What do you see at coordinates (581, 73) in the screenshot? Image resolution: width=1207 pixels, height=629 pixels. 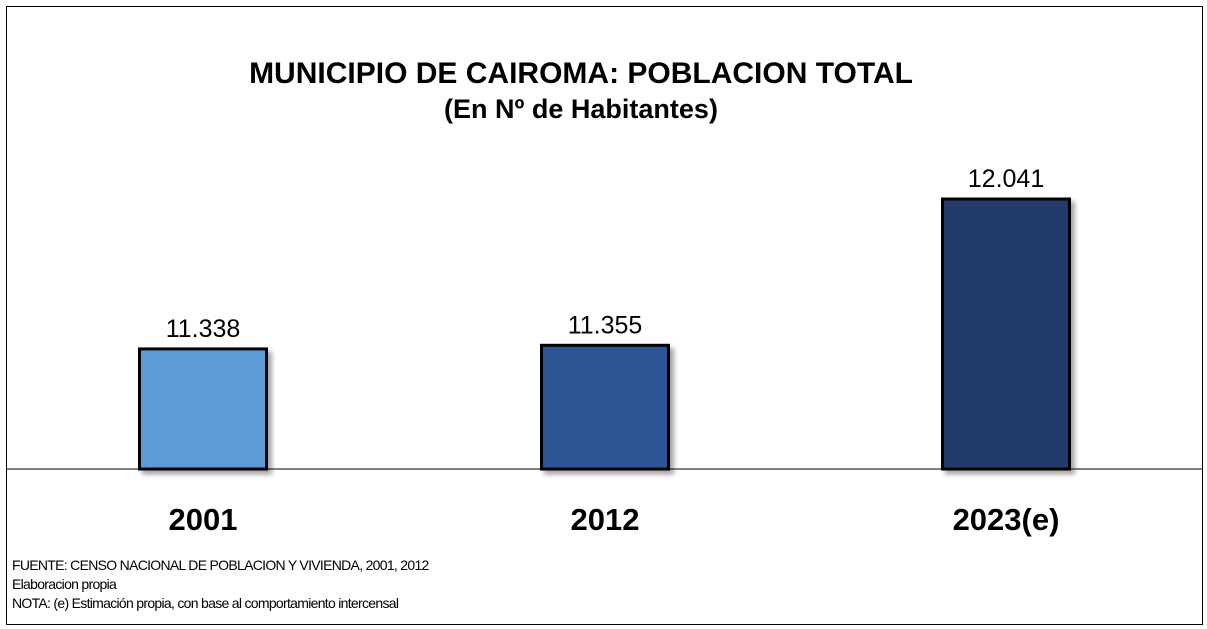 I see `chart-title: MUNICIPIO DE CAIROMA: POBLACION TOTAL` at bounding box center [581, 73].